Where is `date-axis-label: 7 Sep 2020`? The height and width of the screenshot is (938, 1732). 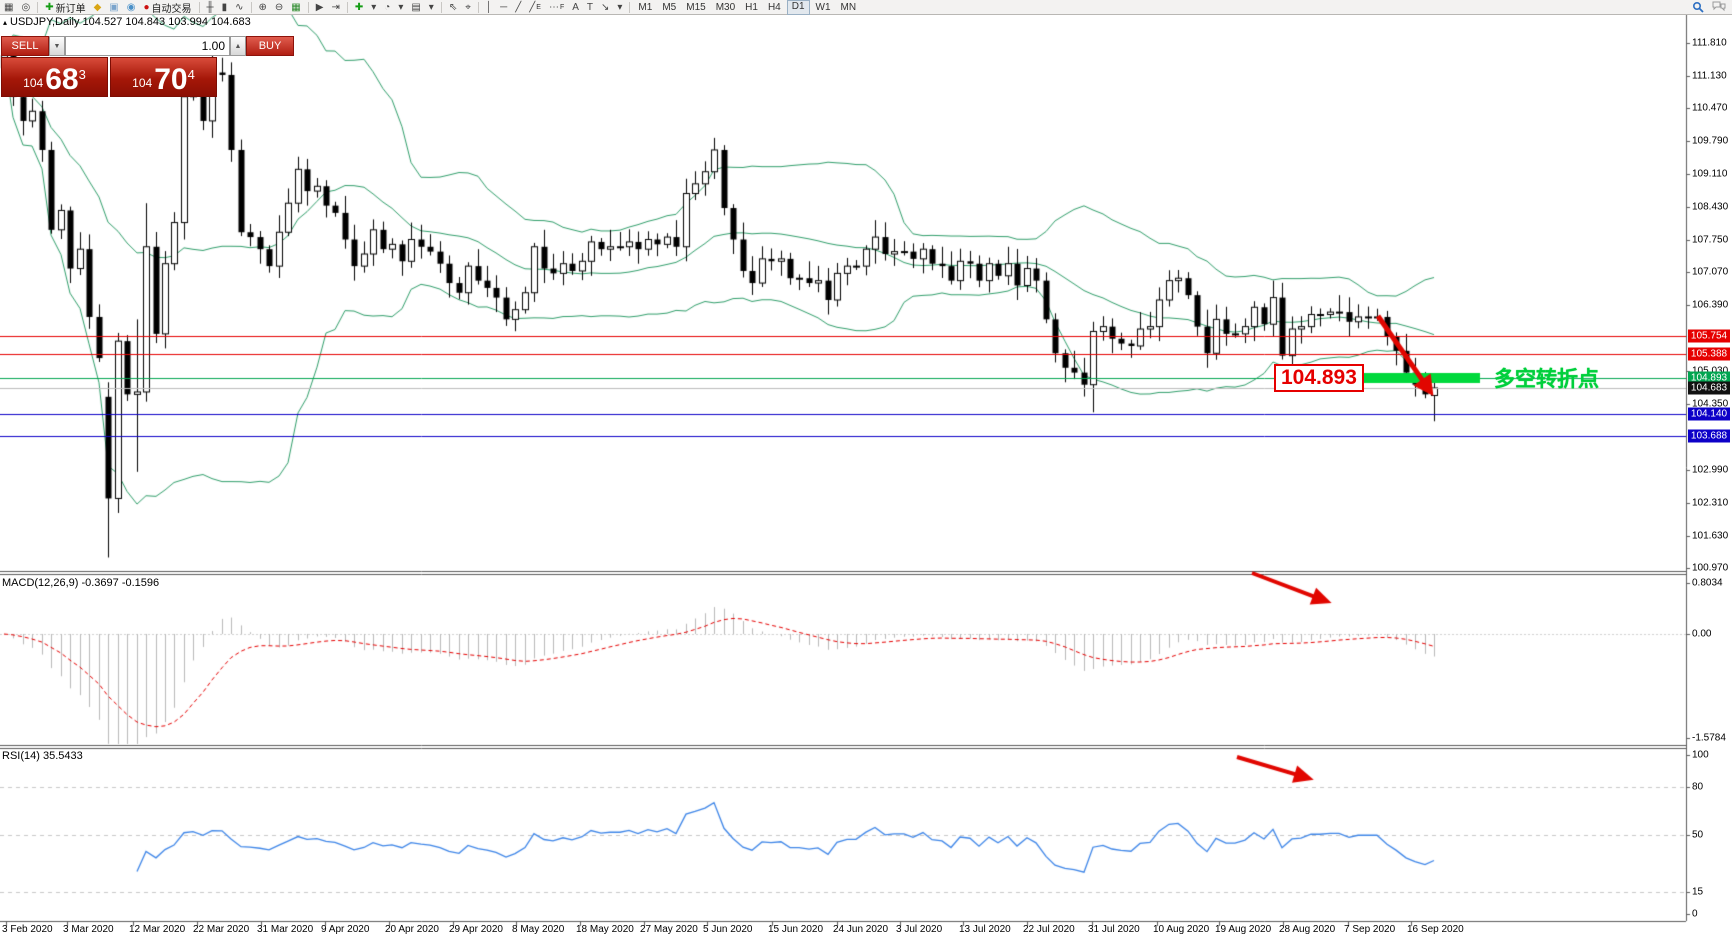
date-axis-label: 7 Sep 2020 is located at coordinates (1370, 929).